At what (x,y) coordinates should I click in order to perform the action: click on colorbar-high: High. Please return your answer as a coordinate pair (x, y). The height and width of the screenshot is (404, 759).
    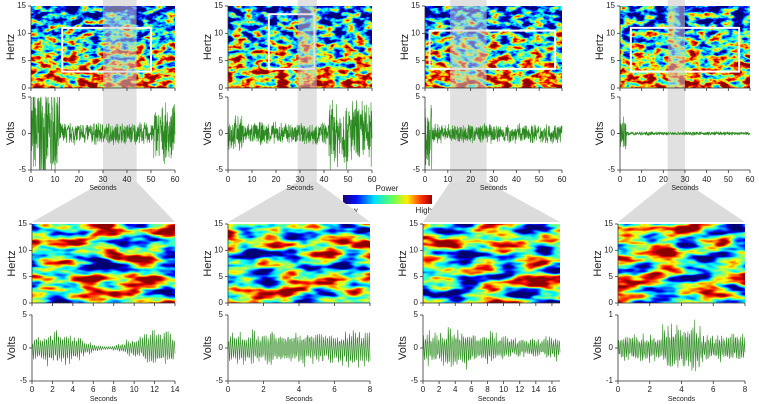
    Looking at the image, I should click on (424, 210).